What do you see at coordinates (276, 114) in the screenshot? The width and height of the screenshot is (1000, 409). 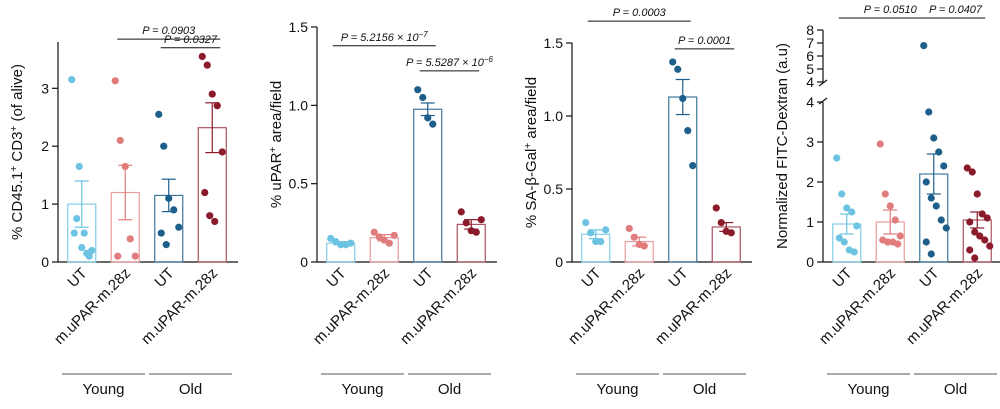 I see `y-axis-label-part: area/field` at bounding box center [276, 114].